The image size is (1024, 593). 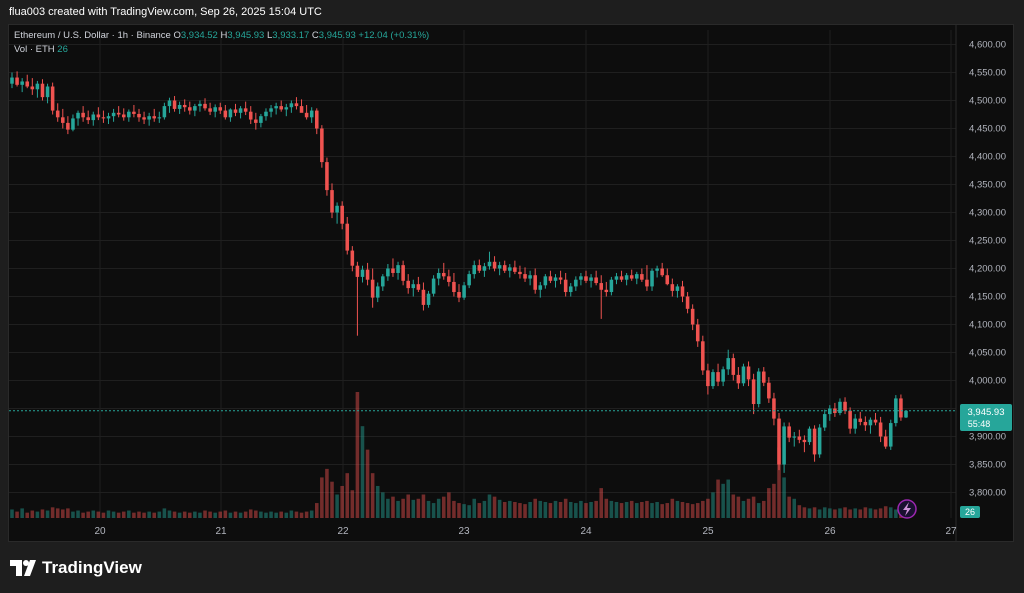 I want to click on tradingview-logo: TradingView, so click(x=76, y=568).